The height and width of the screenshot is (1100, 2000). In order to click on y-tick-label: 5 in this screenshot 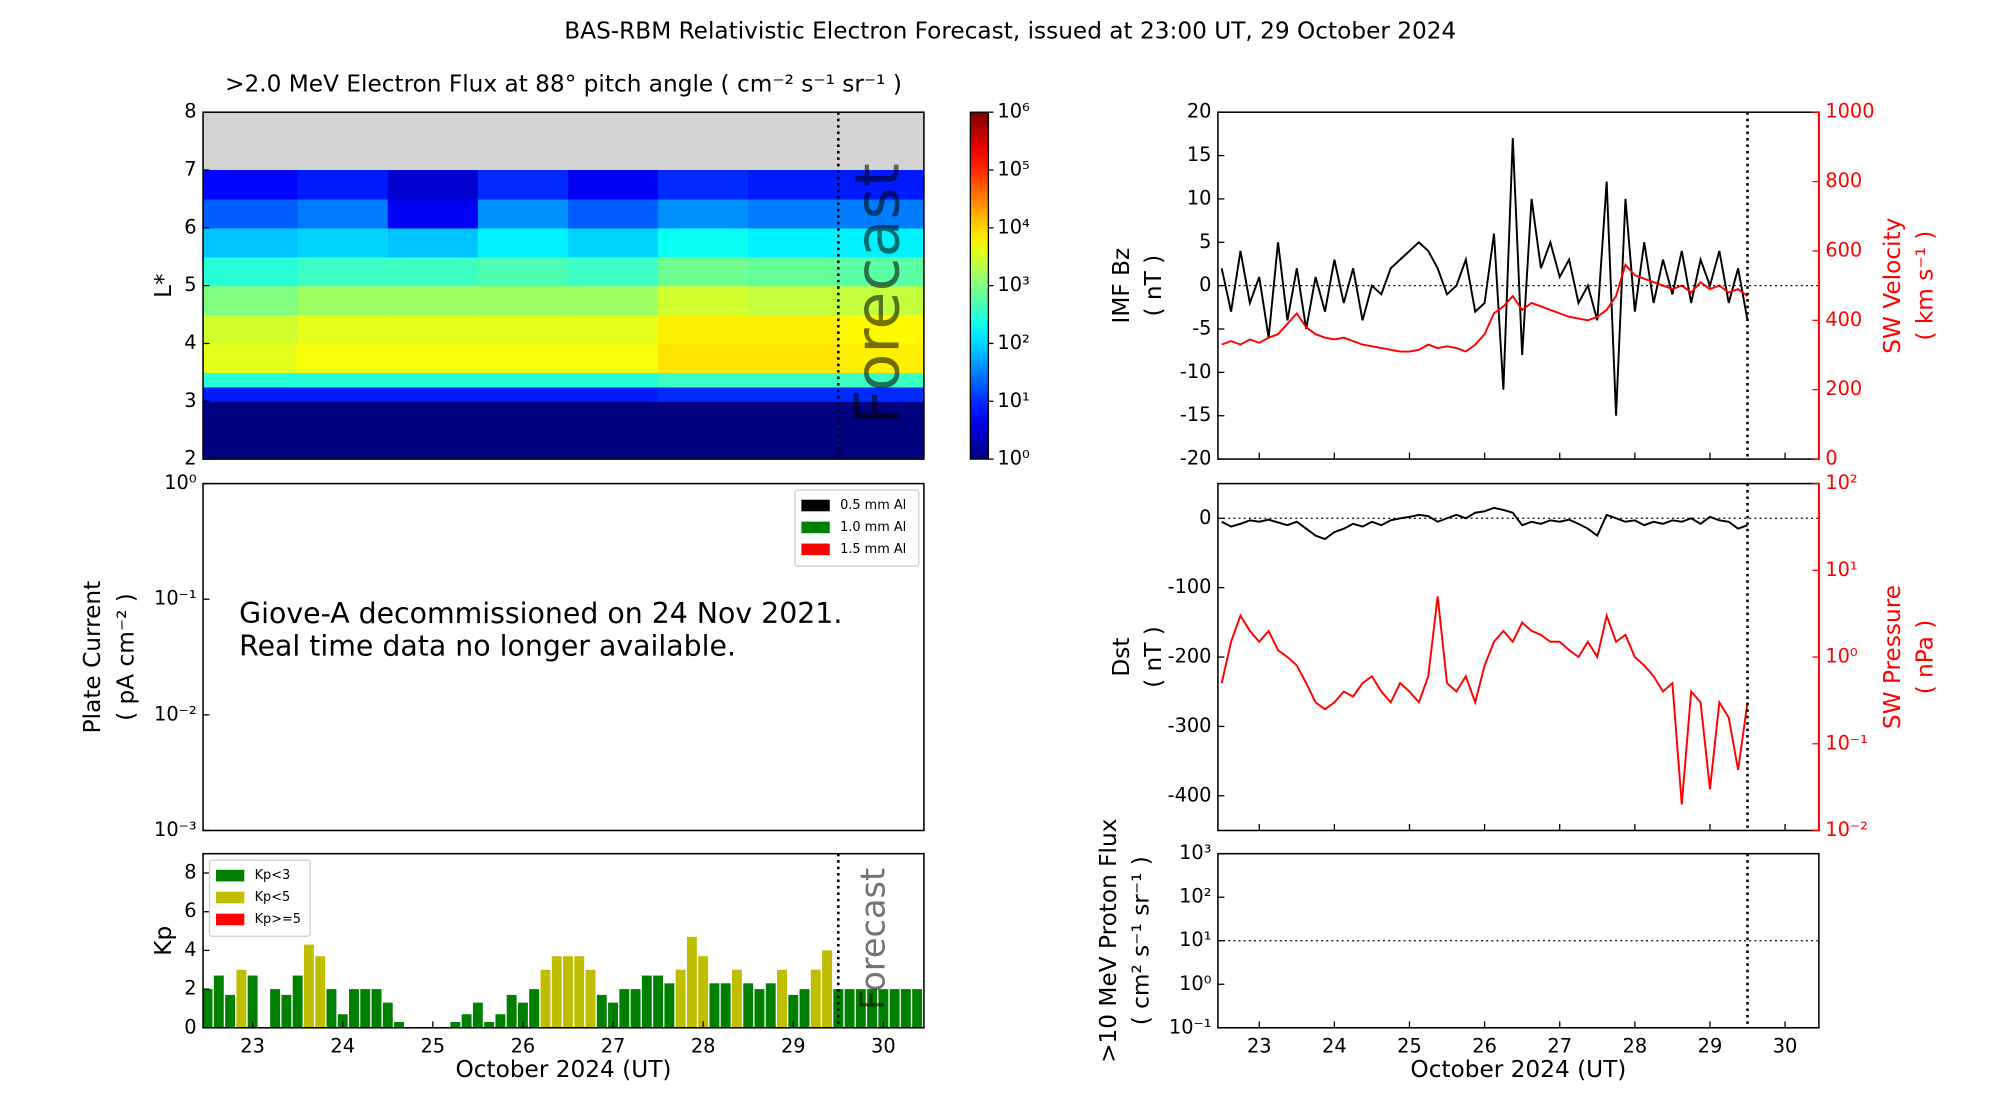, I will do `click(190, 284)`.